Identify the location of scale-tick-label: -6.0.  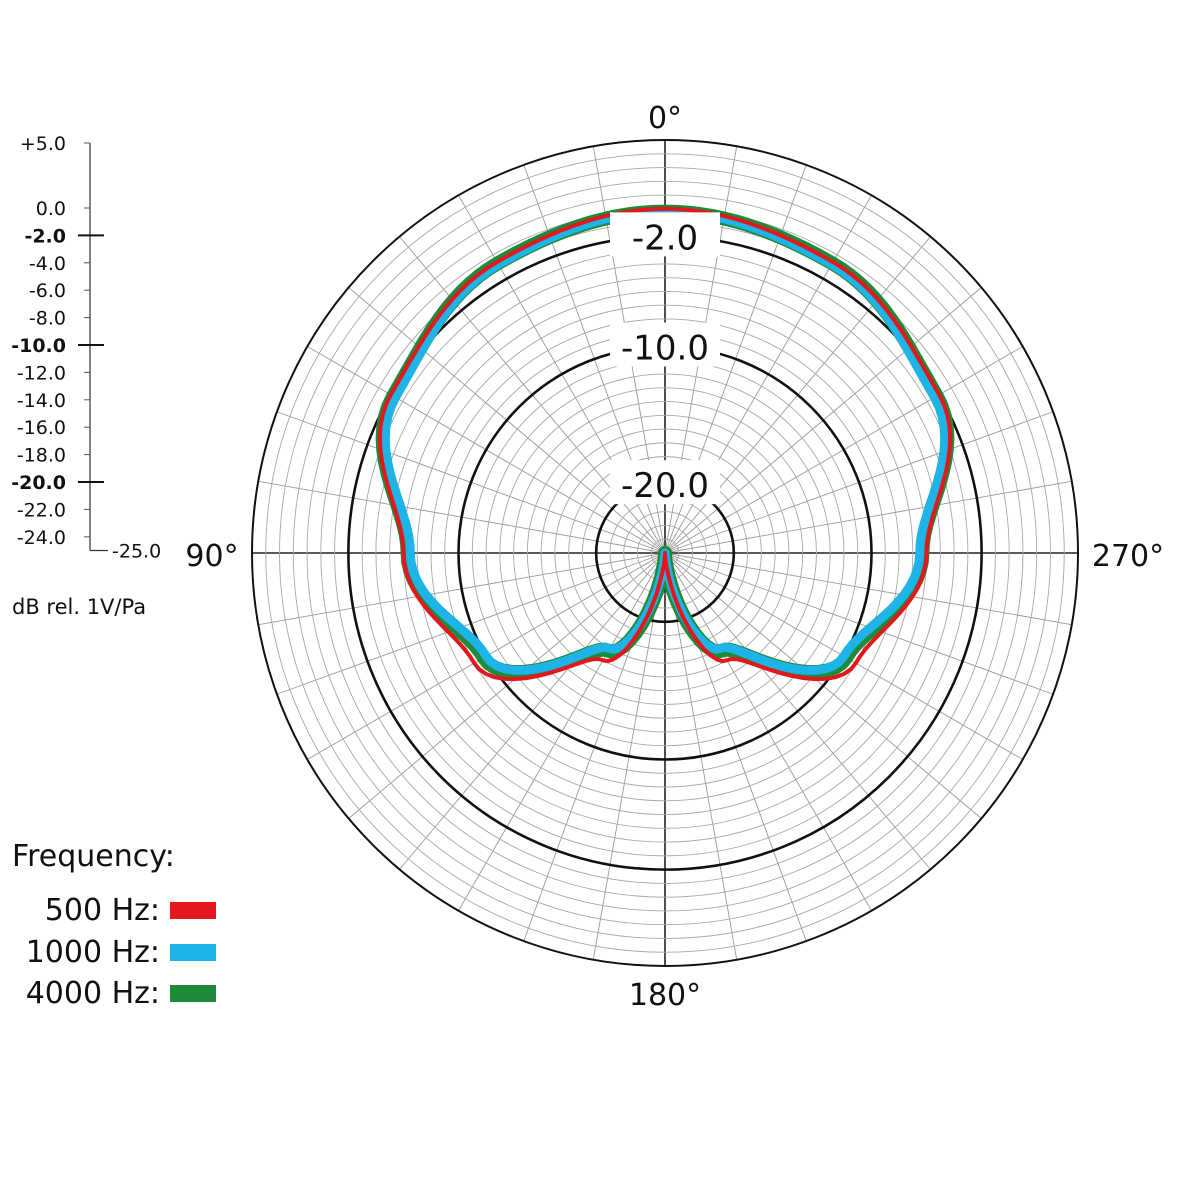
(47, 291).